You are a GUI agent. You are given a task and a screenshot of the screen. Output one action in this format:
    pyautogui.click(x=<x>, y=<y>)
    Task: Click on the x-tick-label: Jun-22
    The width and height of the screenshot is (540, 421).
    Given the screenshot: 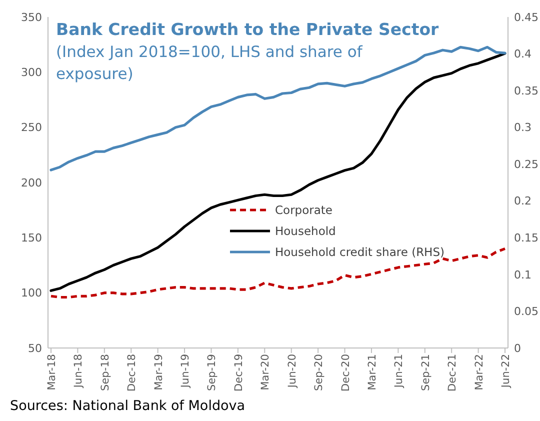 What is the action you would take?
    pyautogui.click(x=506, y=371)
    